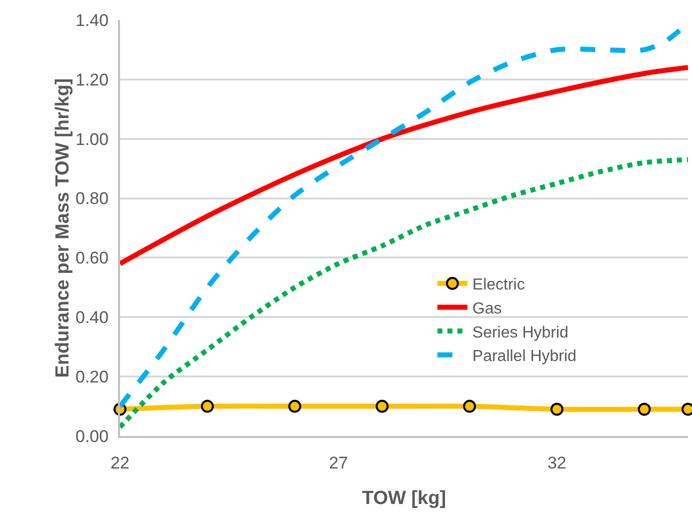  What do you see at coordinates (92, 80) in the screenshot?
I see `y-tick-label: 1.20` at bounding box center [92, 80].